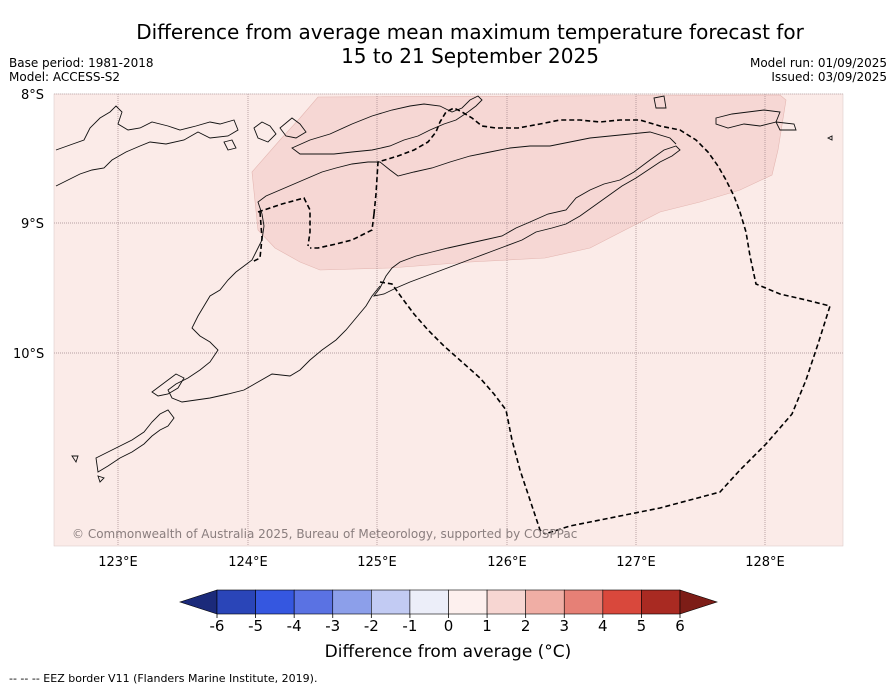 Image resolution: width=896 pixels, height=690 pixels. Describe the element at coordinates (698, 602) in the screenshot. I see `colorbar-extend-high` at that location.